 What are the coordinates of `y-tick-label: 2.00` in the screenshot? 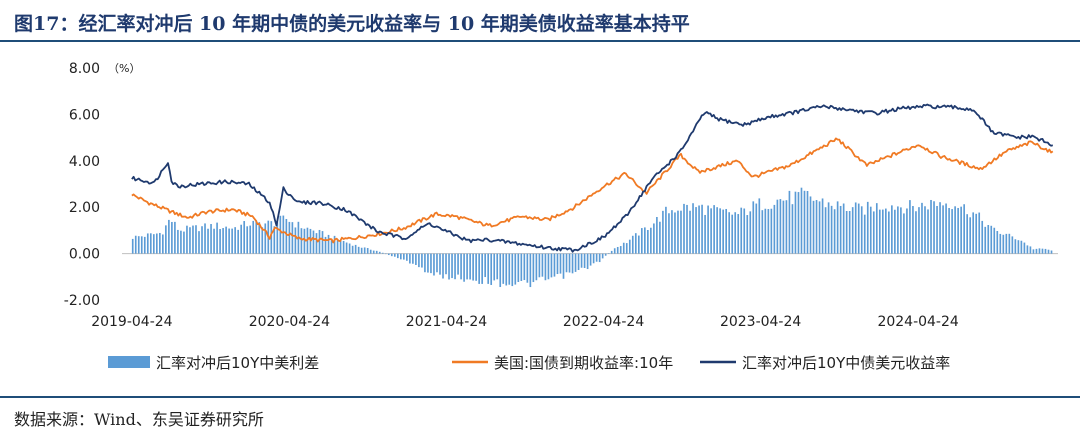 It's located at (84, 208).